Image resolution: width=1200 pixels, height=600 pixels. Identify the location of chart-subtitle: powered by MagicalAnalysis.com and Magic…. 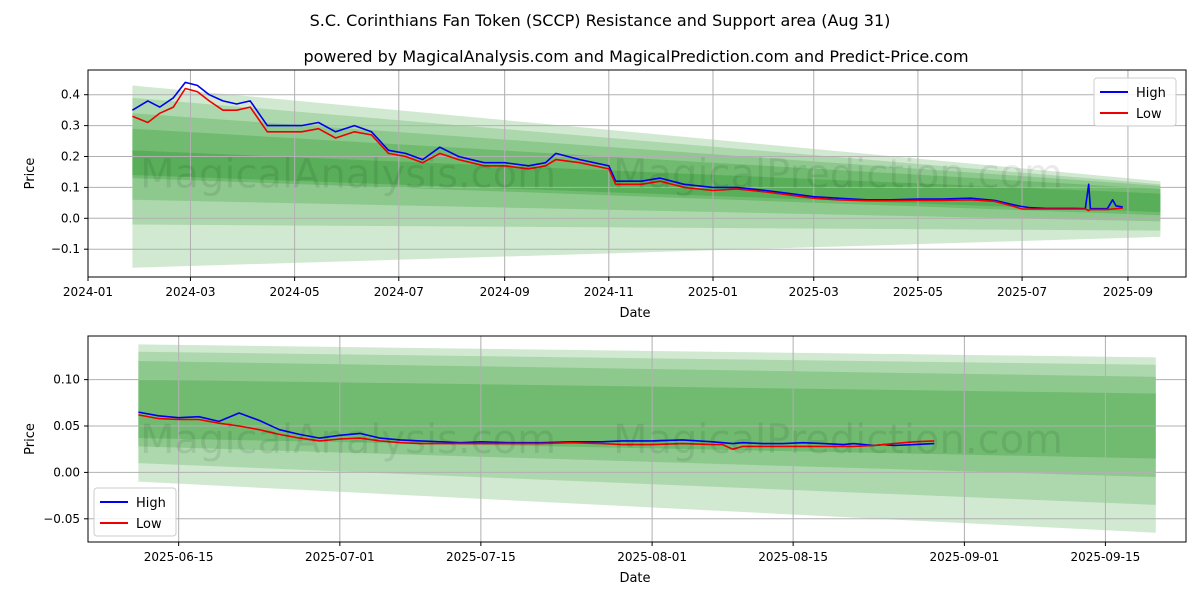
(635, 56).